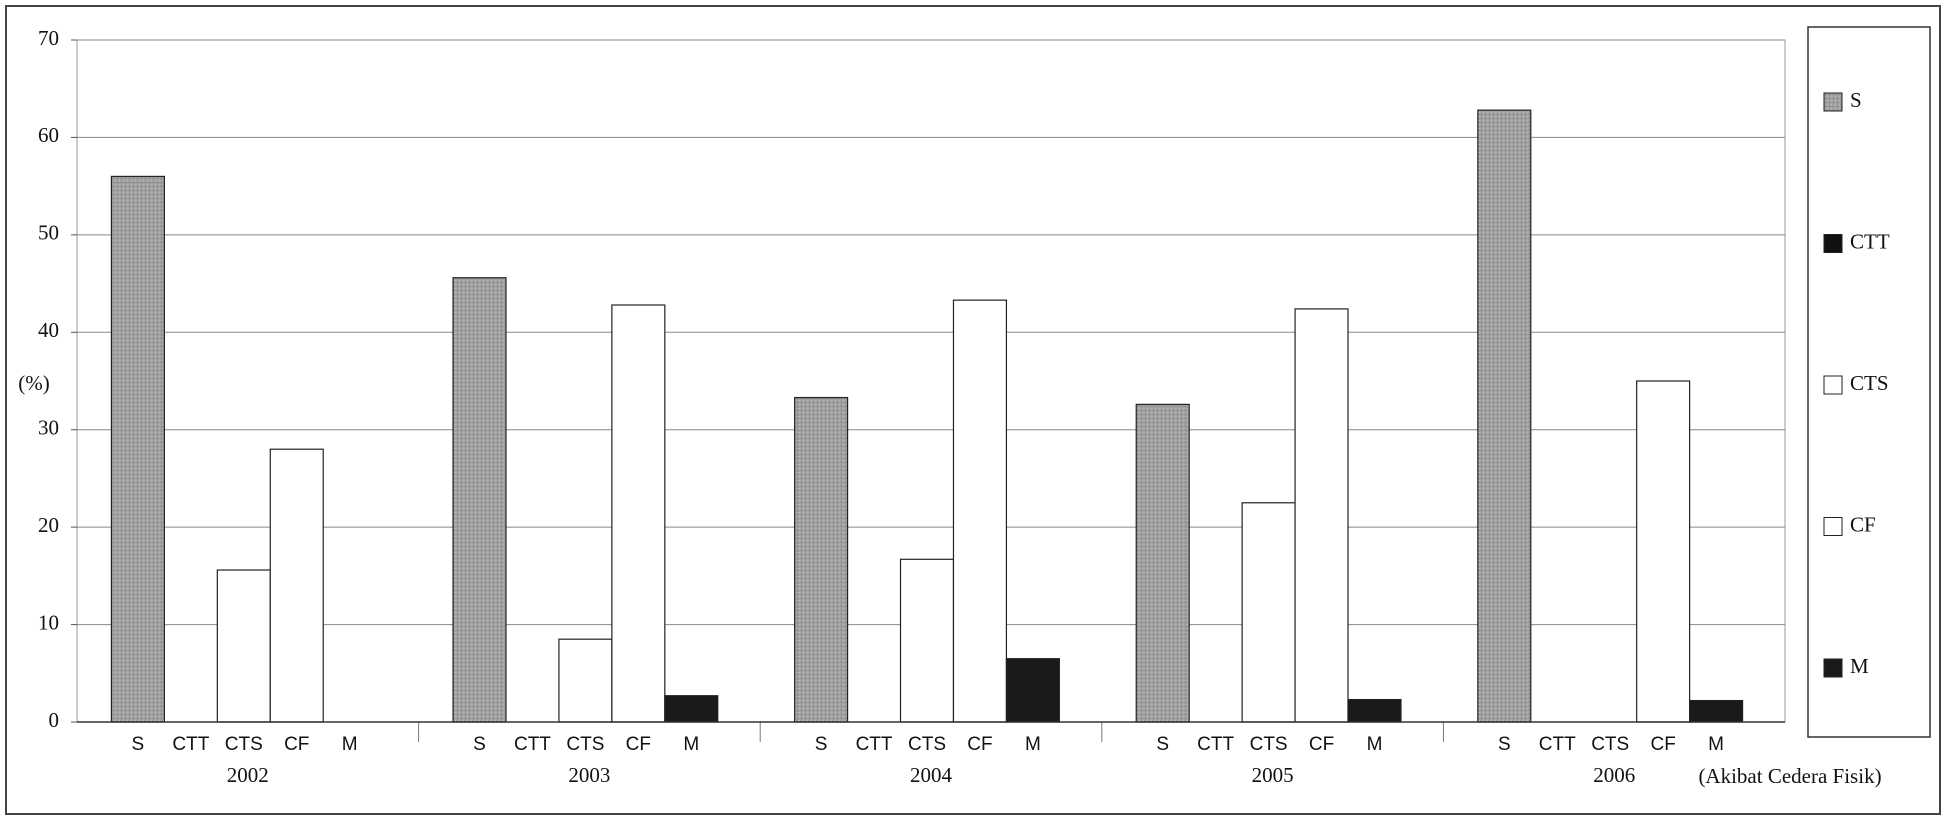 This screenshot has width=1946, height=820. What do you see at coordinates (48, 525) in the screenshot?
I see `y-tick-label: 20` at bounding box center [48, 525].